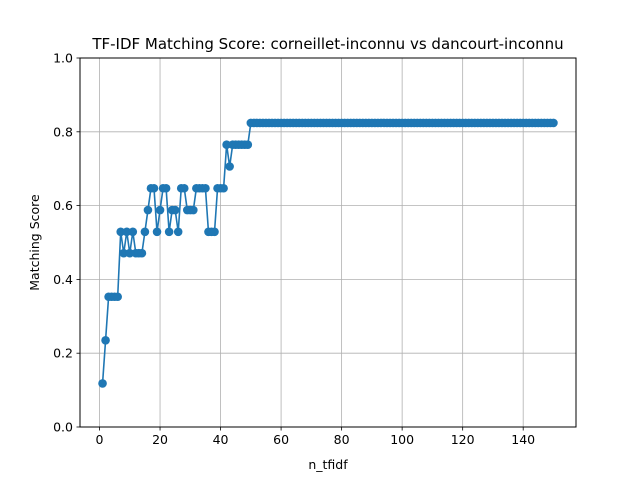 The image size is (640, 480). I want to click on y-axis-label: Matching Score, so click(34, 242).